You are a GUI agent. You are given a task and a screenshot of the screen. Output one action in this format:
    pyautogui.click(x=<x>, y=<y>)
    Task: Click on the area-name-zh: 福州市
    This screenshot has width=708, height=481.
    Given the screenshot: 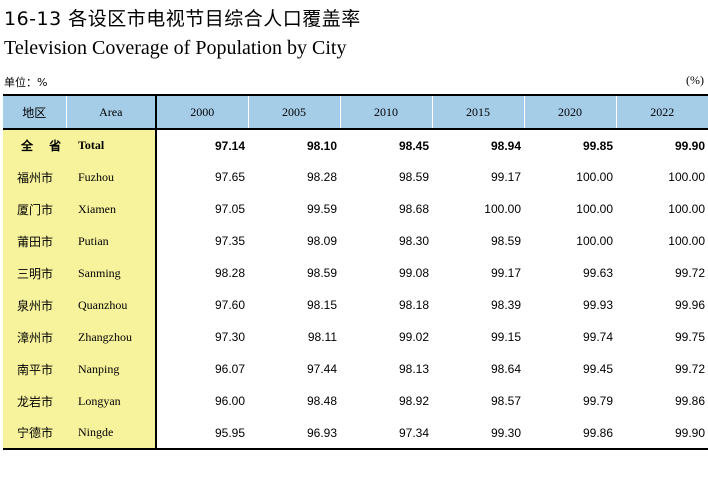 What is the action you would take?
    pyautogui.click(x=34, y=177)
    